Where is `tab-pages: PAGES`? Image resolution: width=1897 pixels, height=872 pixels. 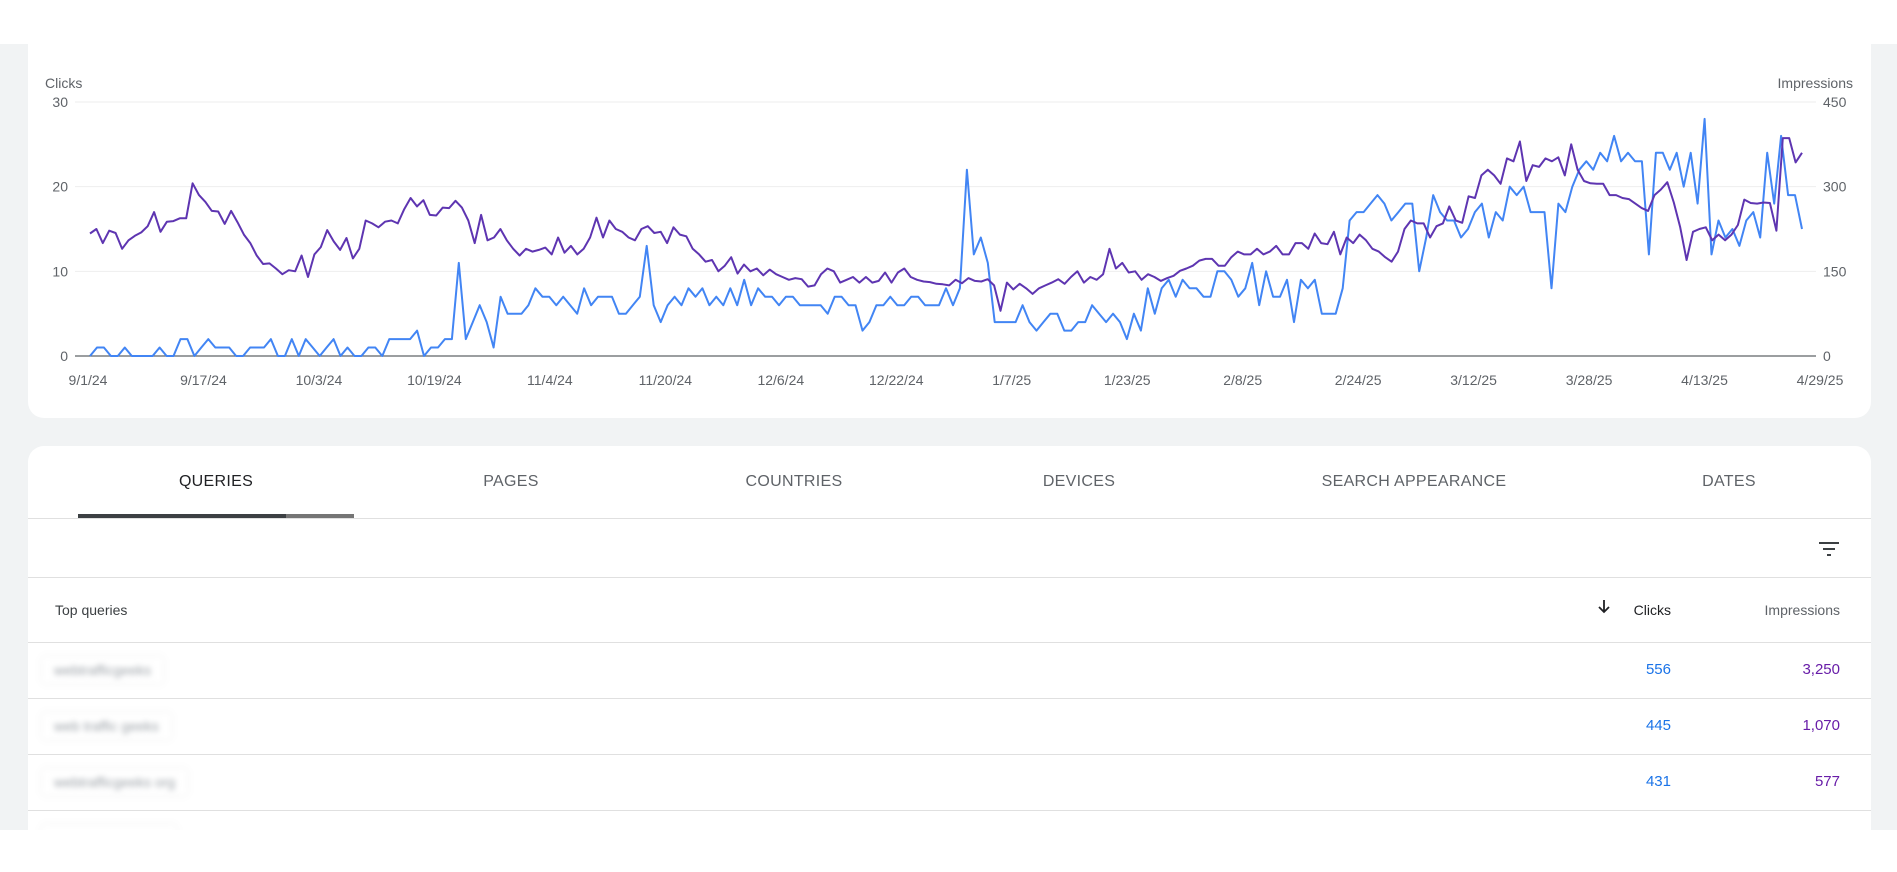 tab-pages: PAGES is located at coordinates (511, 481).